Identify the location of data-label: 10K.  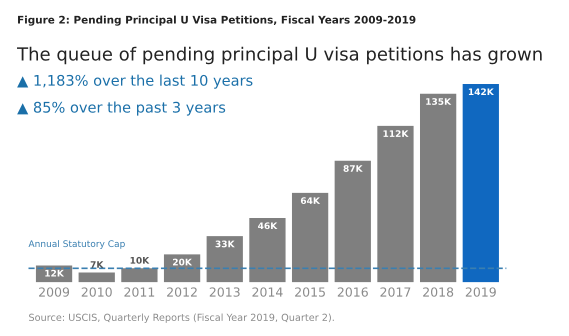
(140, 260).